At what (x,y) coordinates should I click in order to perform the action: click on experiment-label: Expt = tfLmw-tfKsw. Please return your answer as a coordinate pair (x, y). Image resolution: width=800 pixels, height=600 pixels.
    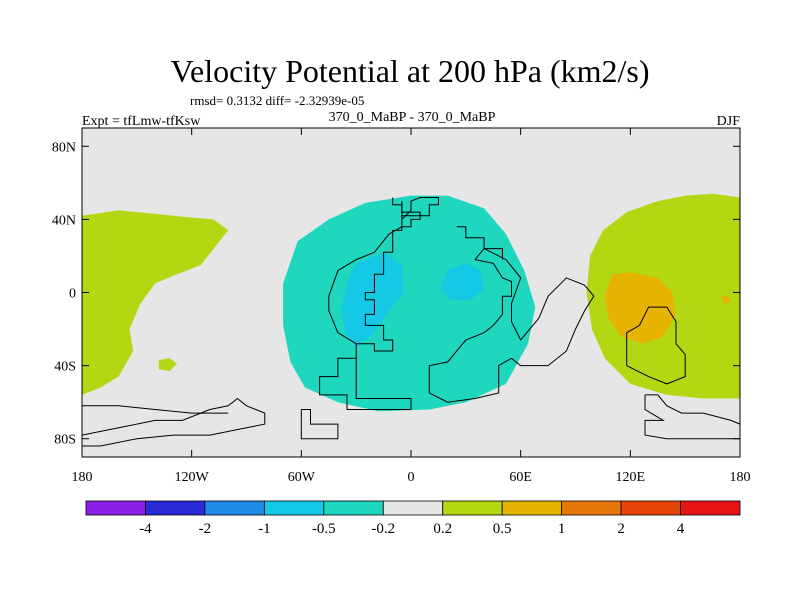
    Looking at the image, I should click on (141, 121).